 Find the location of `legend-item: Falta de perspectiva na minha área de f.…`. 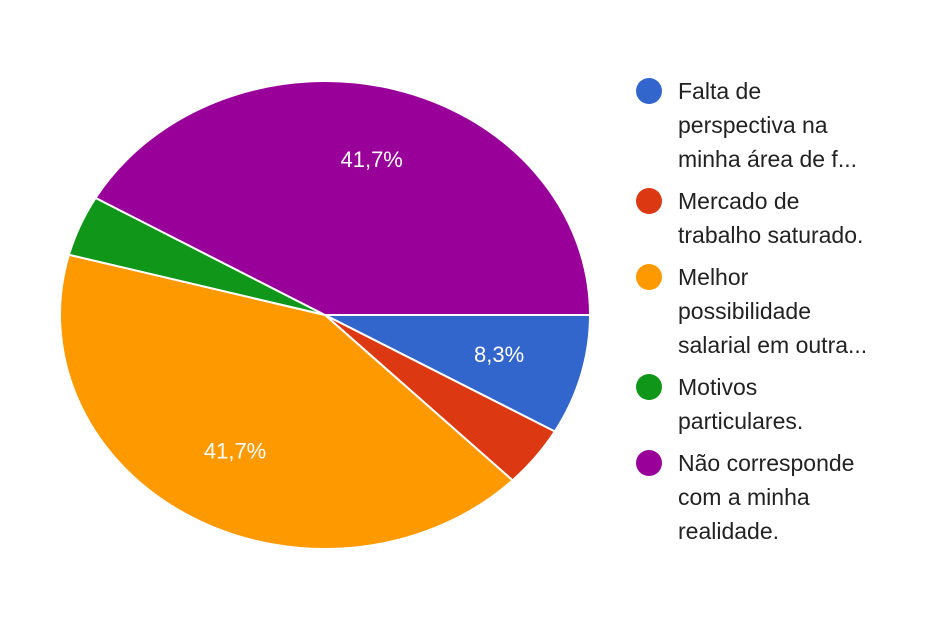

legend-item: Falta de perspectiva na minha área de f.… is located at coordinates (751, 125).